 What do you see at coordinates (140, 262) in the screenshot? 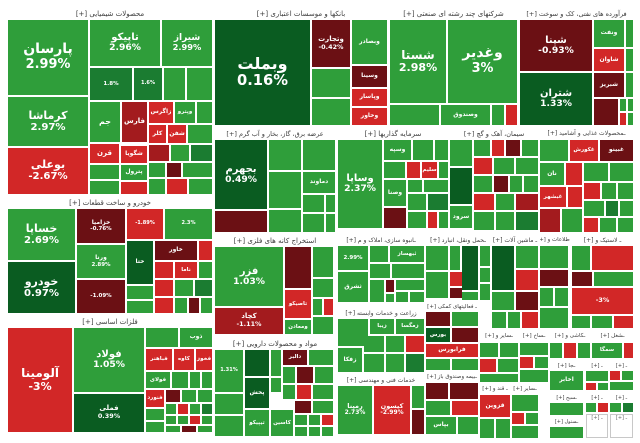
I see `tile-auto-parts-7: ختا` at bounding box center [140, 262].